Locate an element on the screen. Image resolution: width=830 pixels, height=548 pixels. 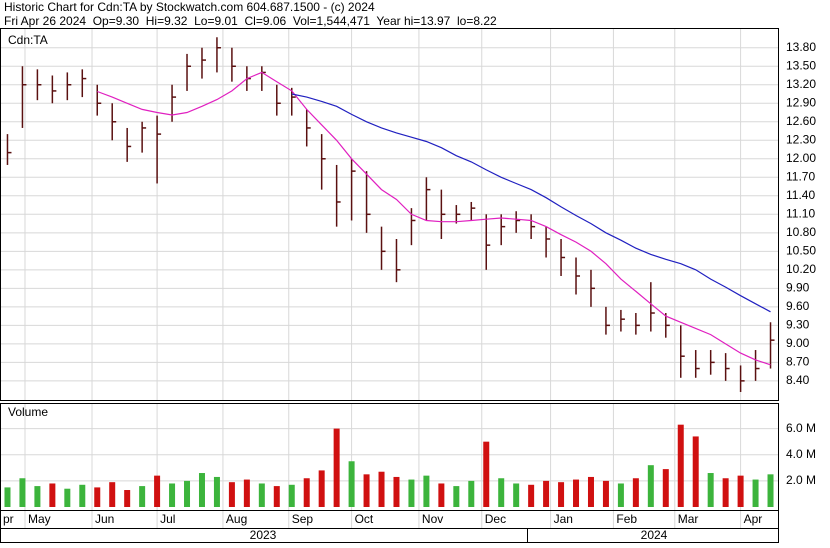
y-tick-label: 8.40 is located at coordinates (798, 380).